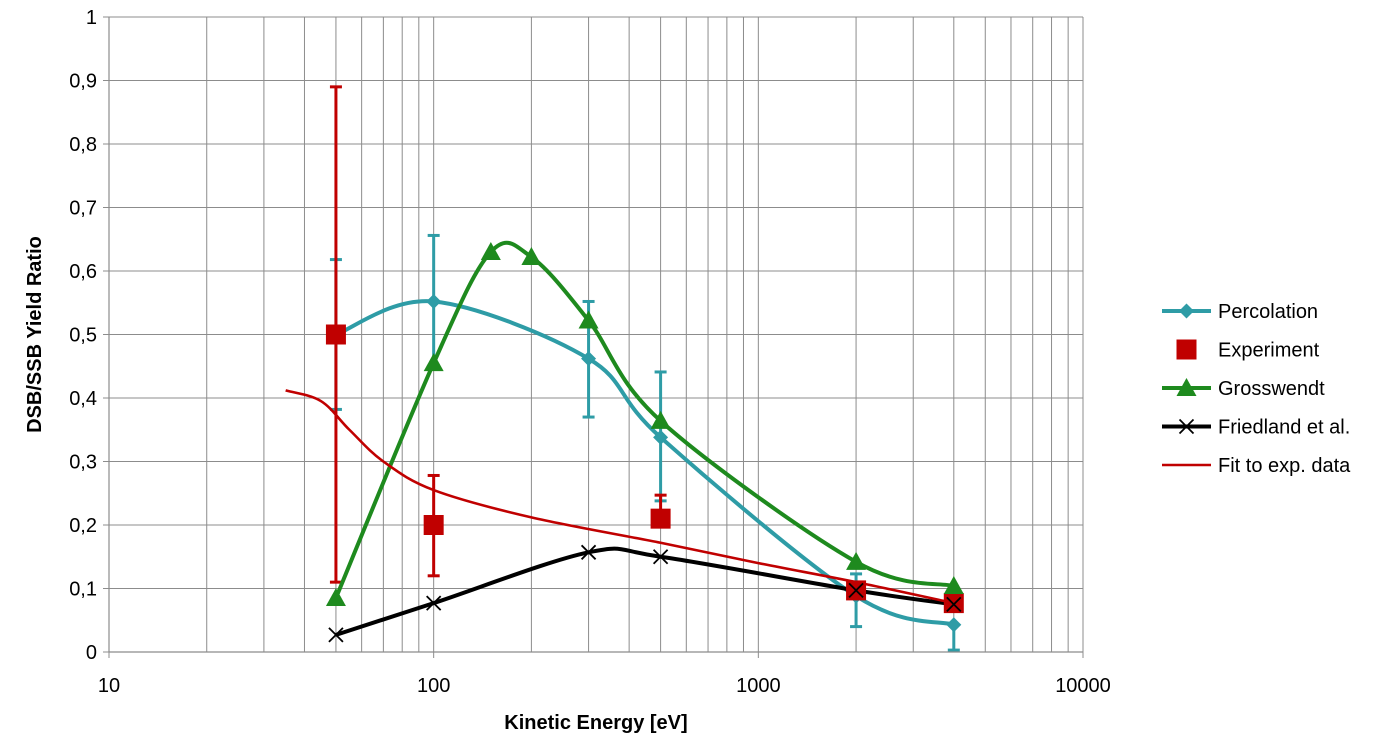 The image size is (1397, 742). I want to click on legend-item: Friedland et al., so click(1256, 428).